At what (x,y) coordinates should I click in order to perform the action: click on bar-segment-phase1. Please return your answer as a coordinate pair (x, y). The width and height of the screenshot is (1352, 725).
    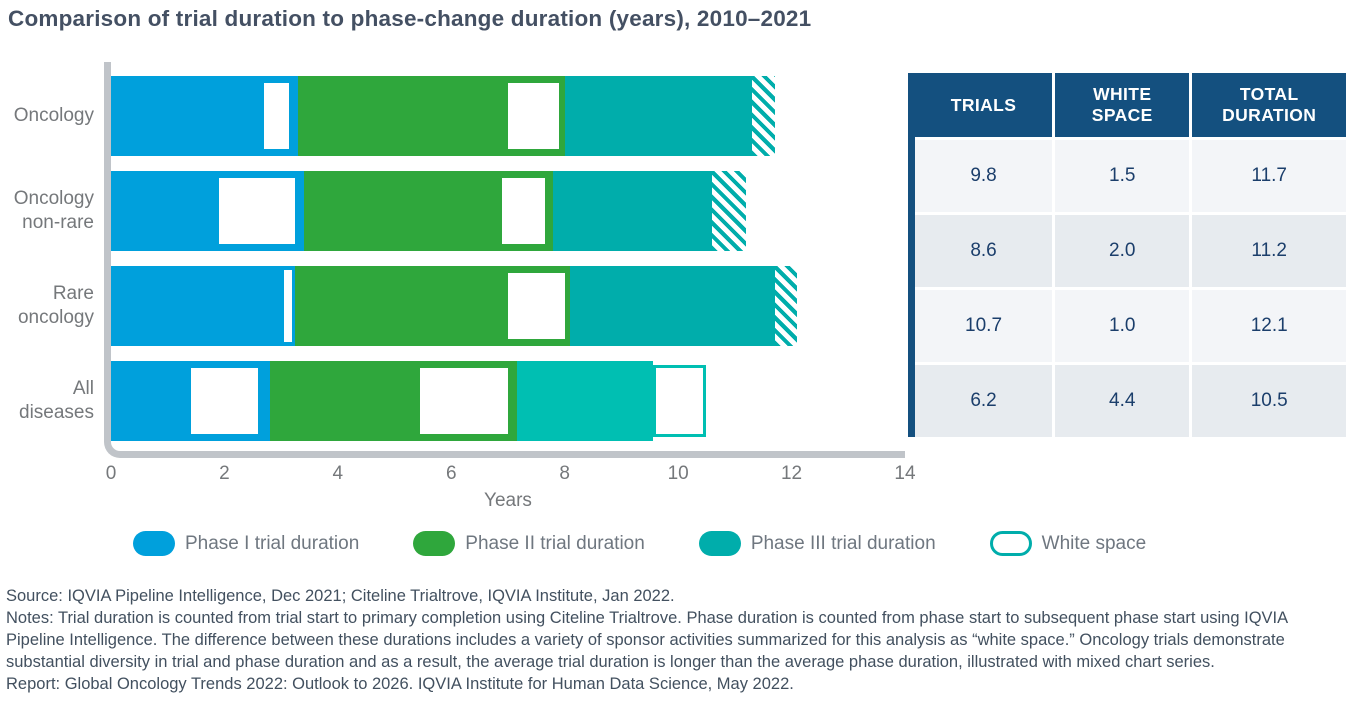
    Looking at the image, I should click on (203, 306).